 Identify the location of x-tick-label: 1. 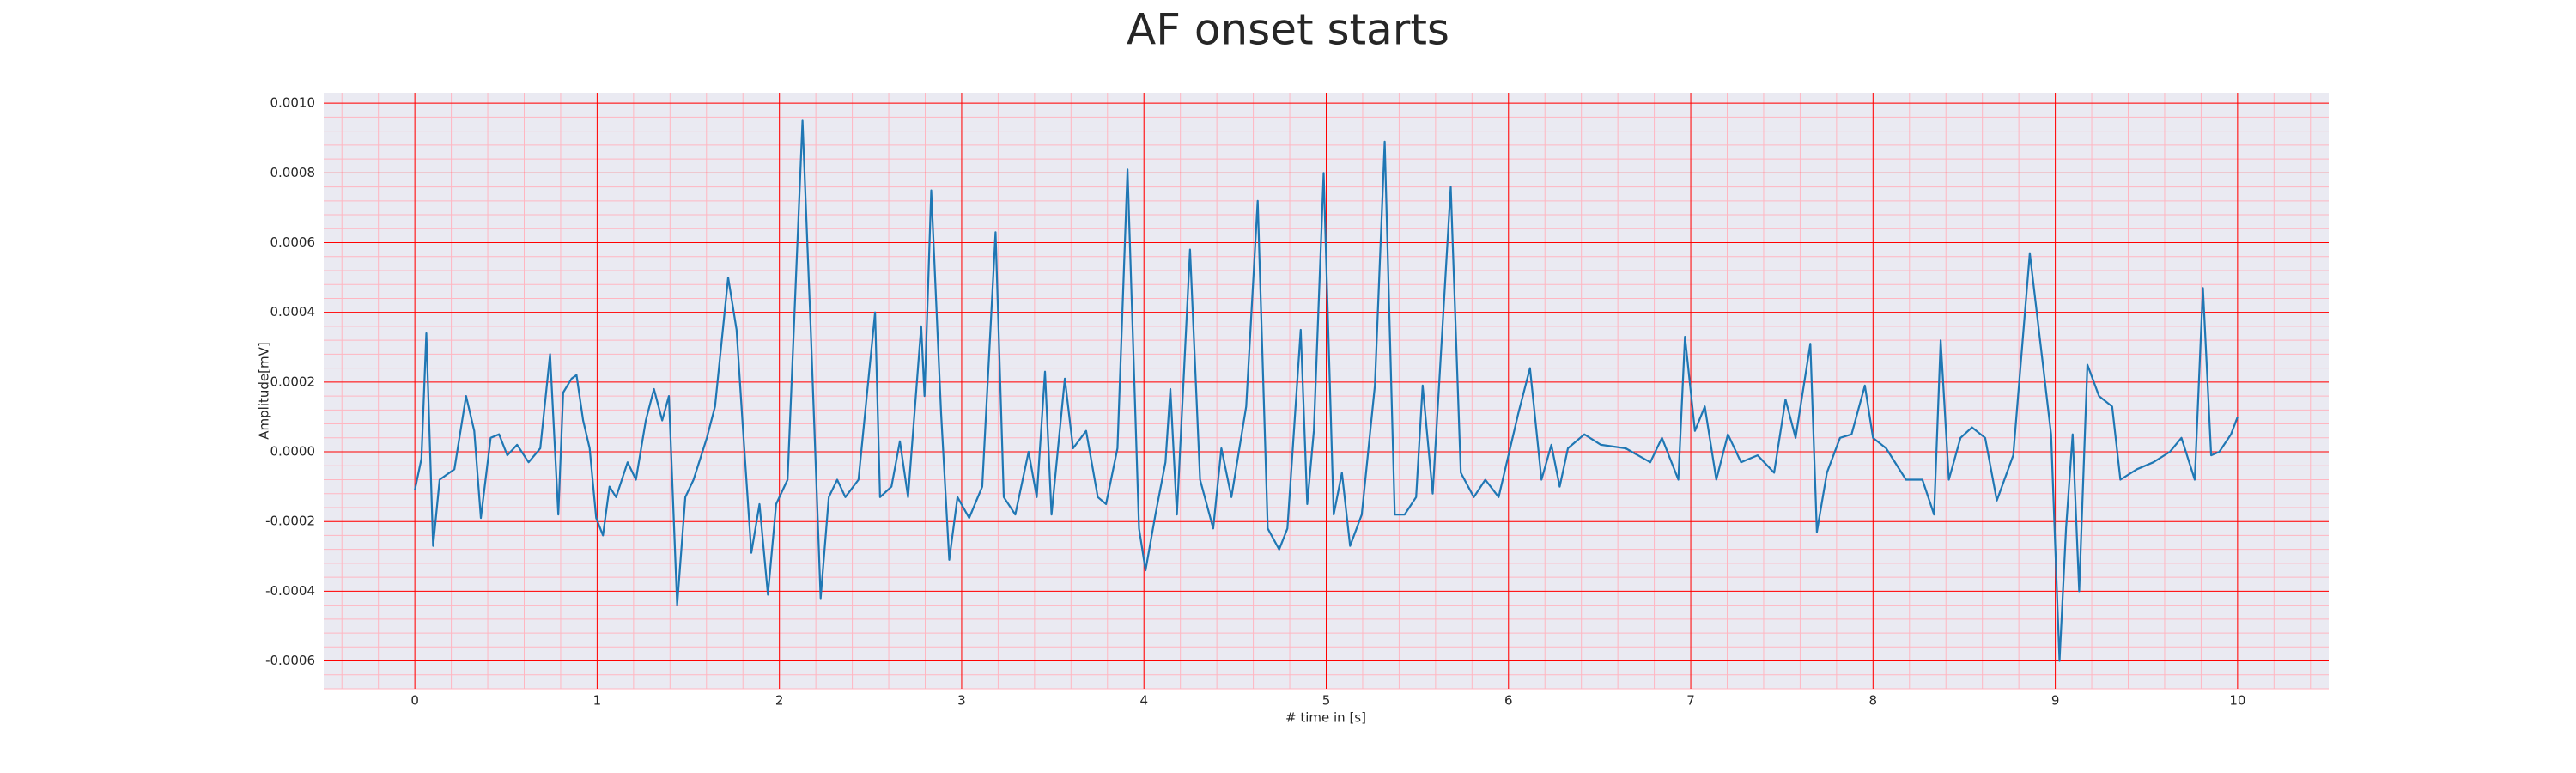
(597, 701).